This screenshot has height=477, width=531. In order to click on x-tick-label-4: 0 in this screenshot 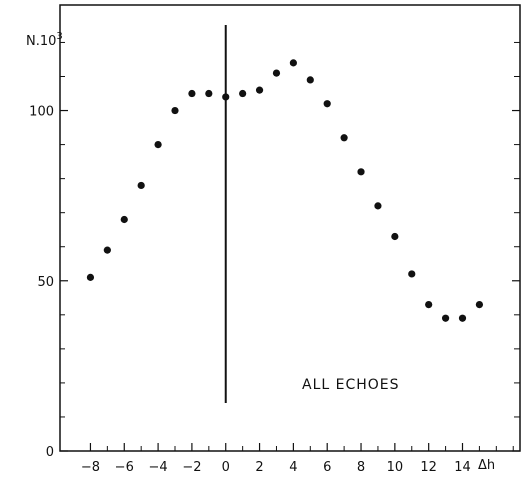, I will do `click(226, 467)`.